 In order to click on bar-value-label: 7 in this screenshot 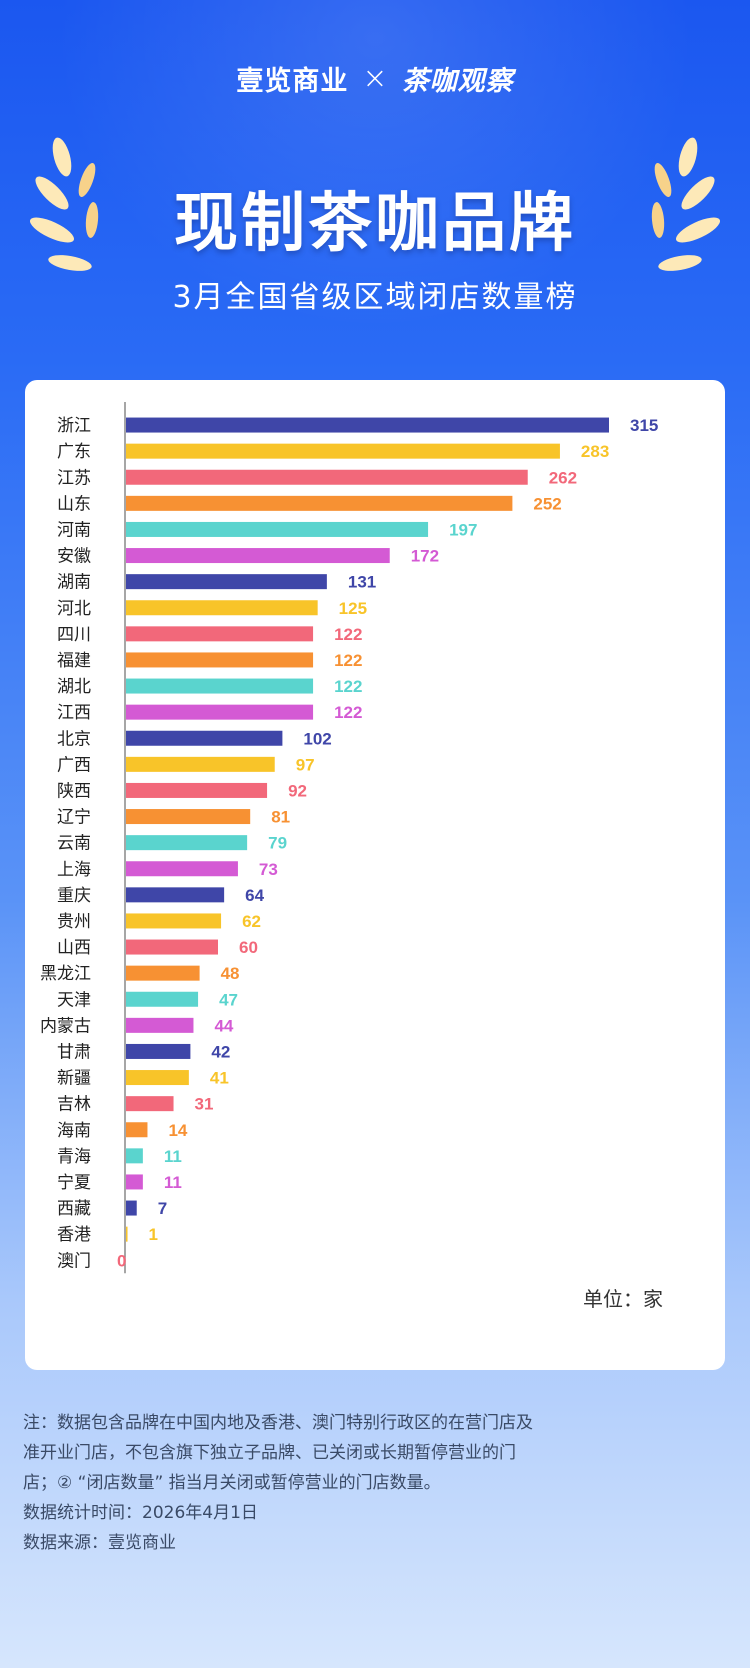, I will do `click(162, 1208)`.